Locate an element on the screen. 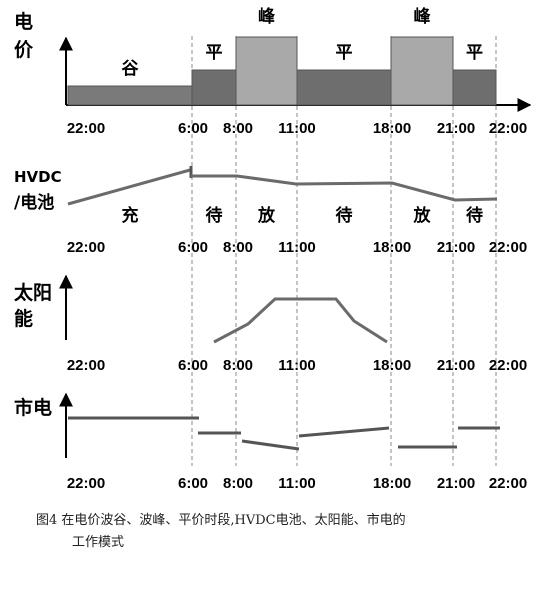 This screenshot has height=596, width=554. price-period-label: 谷 is located at coordinates (131, 69).